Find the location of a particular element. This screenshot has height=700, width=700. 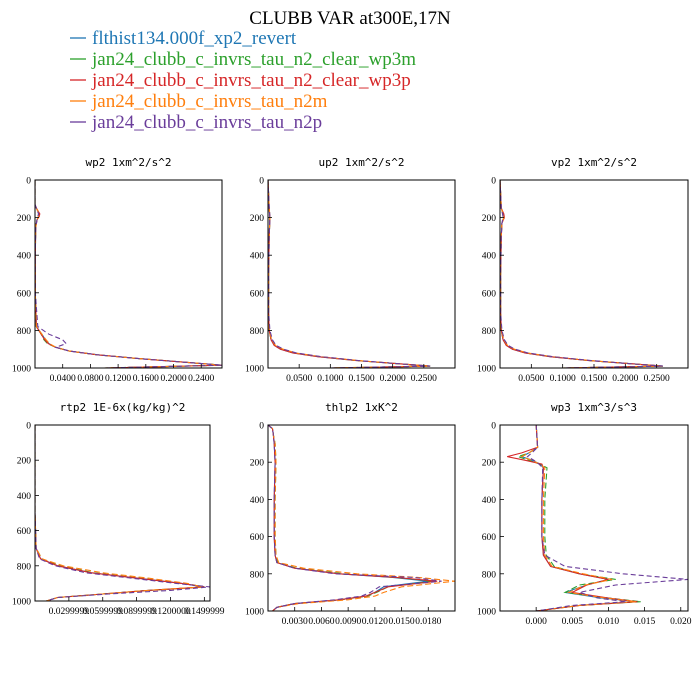

legend-entry: jan24_clubb_c_invrs_tau_n2p is located at coordinates (196, 122).